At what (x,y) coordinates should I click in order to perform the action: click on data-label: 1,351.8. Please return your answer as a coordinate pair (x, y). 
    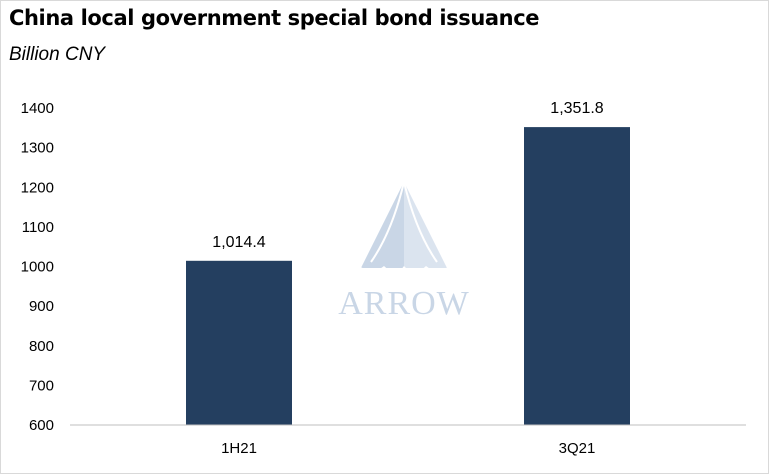
    Looking at the image, I should click on (576, 108).